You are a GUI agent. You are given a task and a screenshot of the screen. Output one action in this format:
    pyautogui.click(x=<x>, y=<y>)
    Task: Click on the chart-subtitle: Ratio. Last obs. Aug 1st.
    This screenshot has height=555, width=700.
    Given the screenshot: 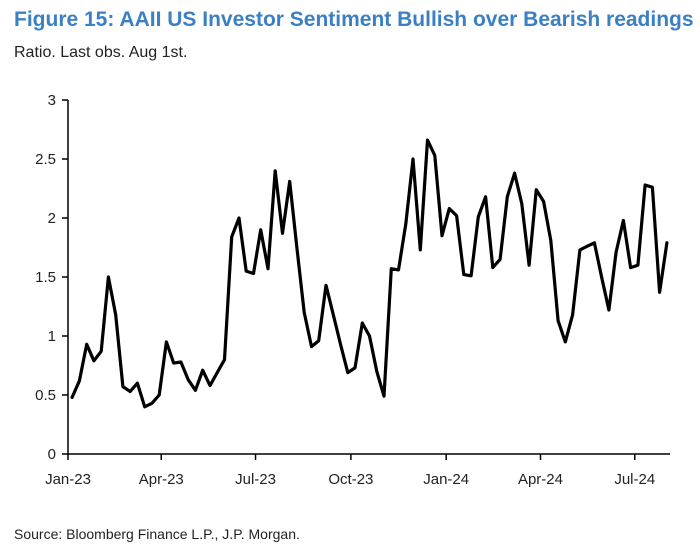 What is the action you would take?
    pyautogui.click(x=101, y=52)
    